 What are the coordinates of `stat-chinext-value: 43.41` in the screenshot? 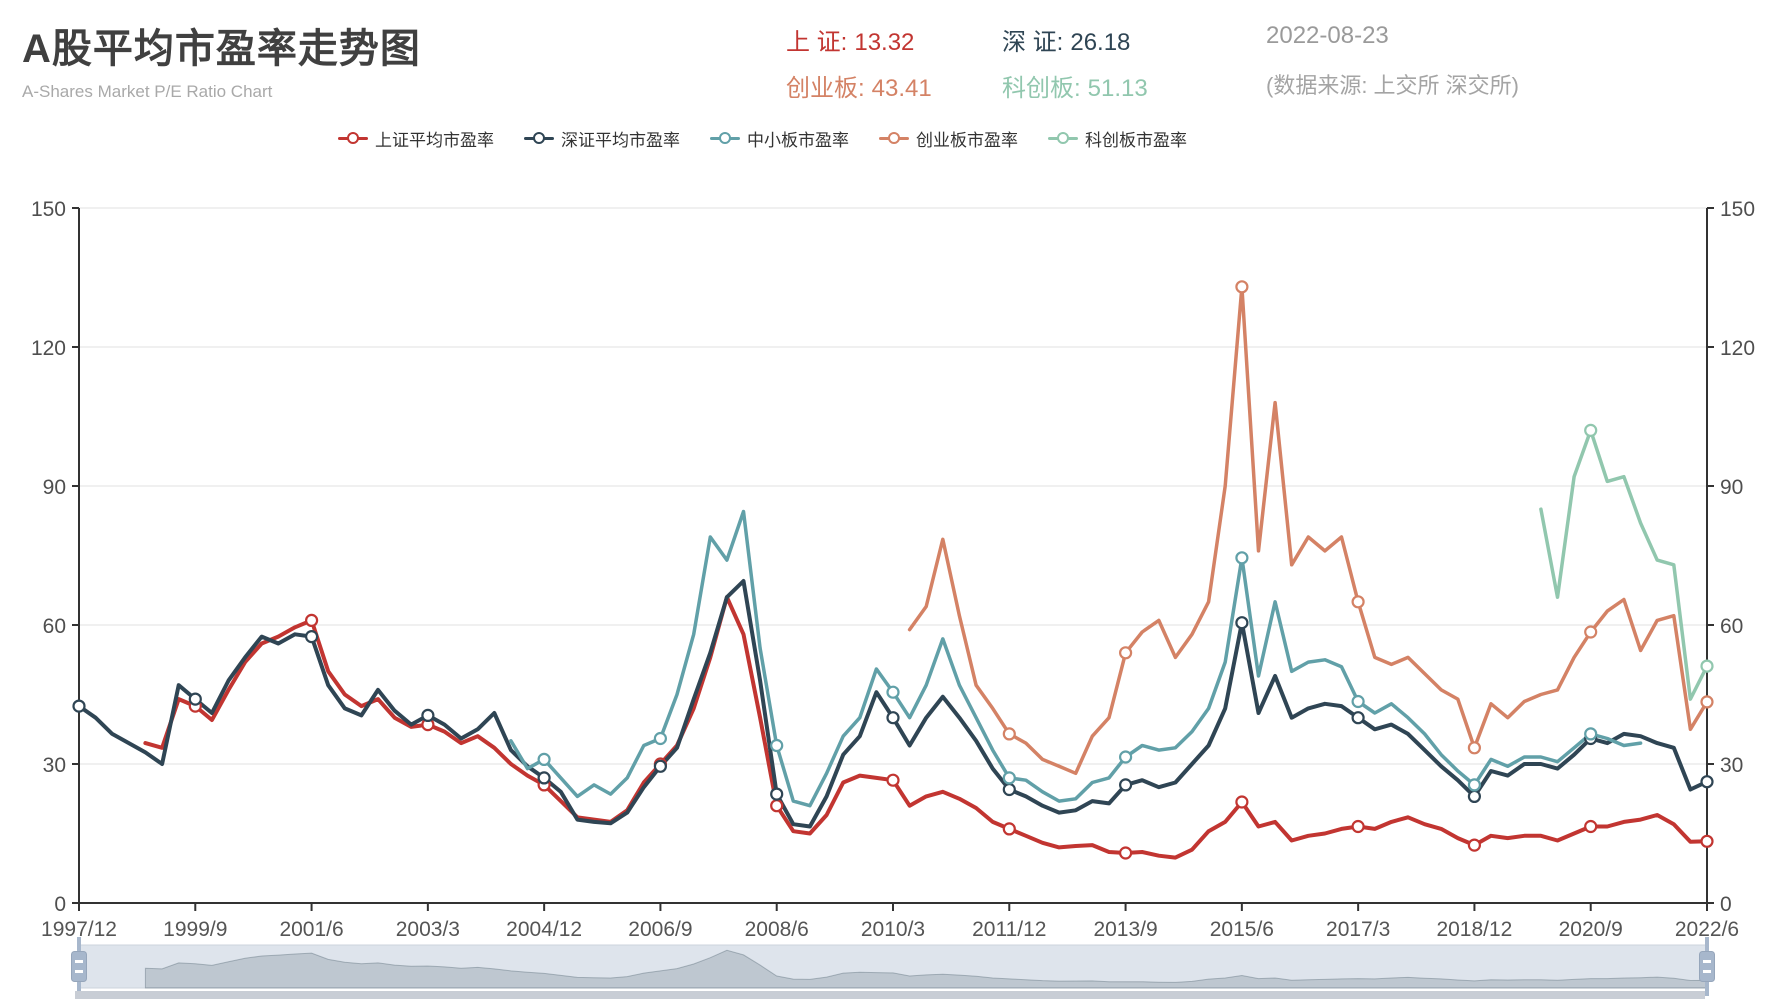 It's located at (901, 88).